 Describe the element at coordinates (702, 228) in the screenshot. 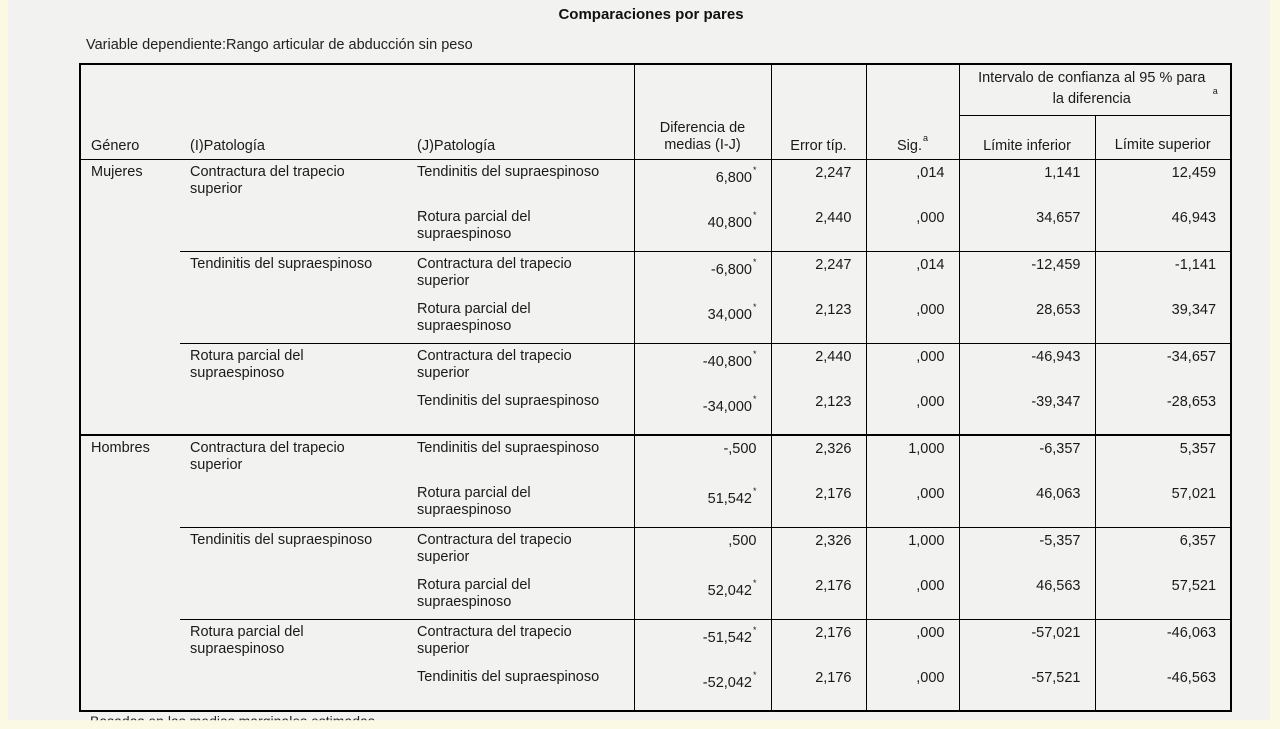

I see `cell-diferencia: 40,800*` at that location.